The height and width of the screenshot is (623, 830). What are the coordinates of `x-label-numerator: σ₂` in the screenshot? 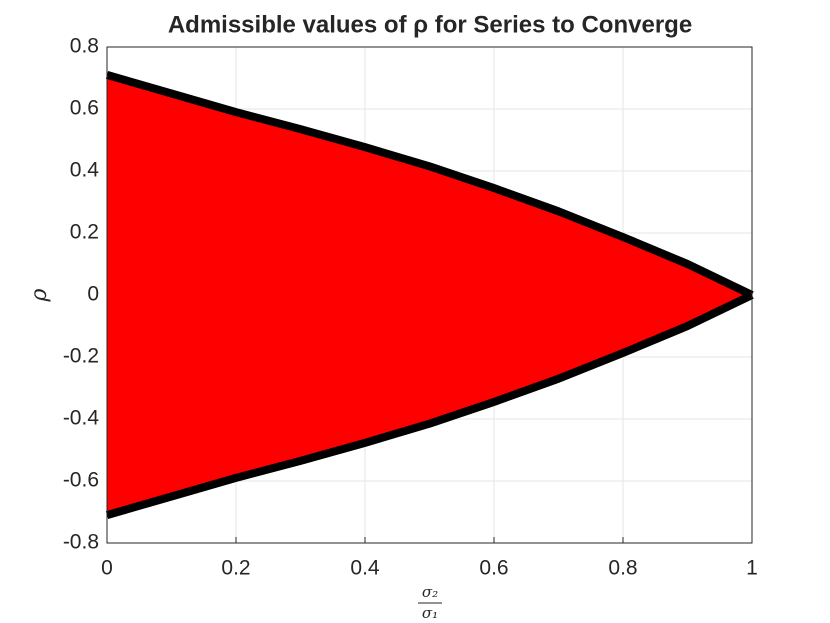 It's located at (430, 592).